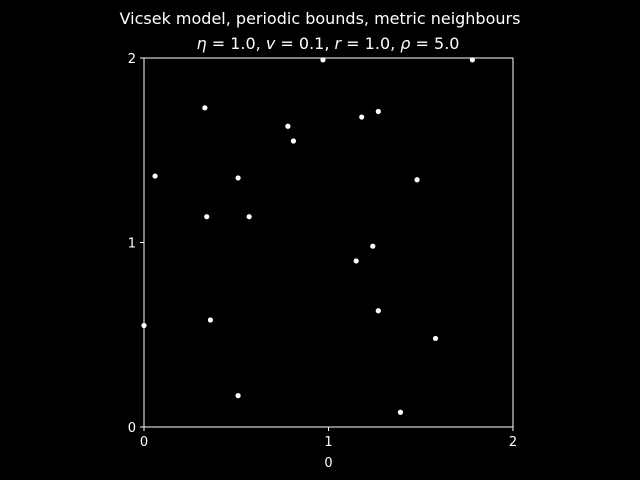 This screenshot has width=640, height=480. Describe the element at coordinates (236, 43) in the screenshot. I see `param-eta-value: = 1.0,` at that location.